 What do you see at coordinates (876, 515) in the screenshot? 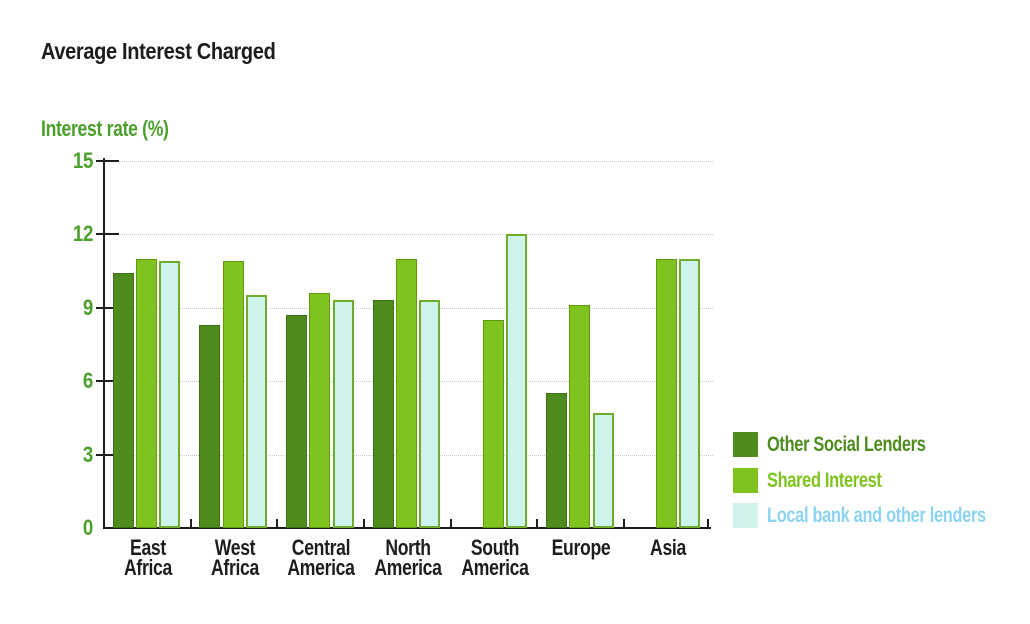
I see `legend-label-local-bank: Local bank and other lenders` at bounding box center [876, 515].